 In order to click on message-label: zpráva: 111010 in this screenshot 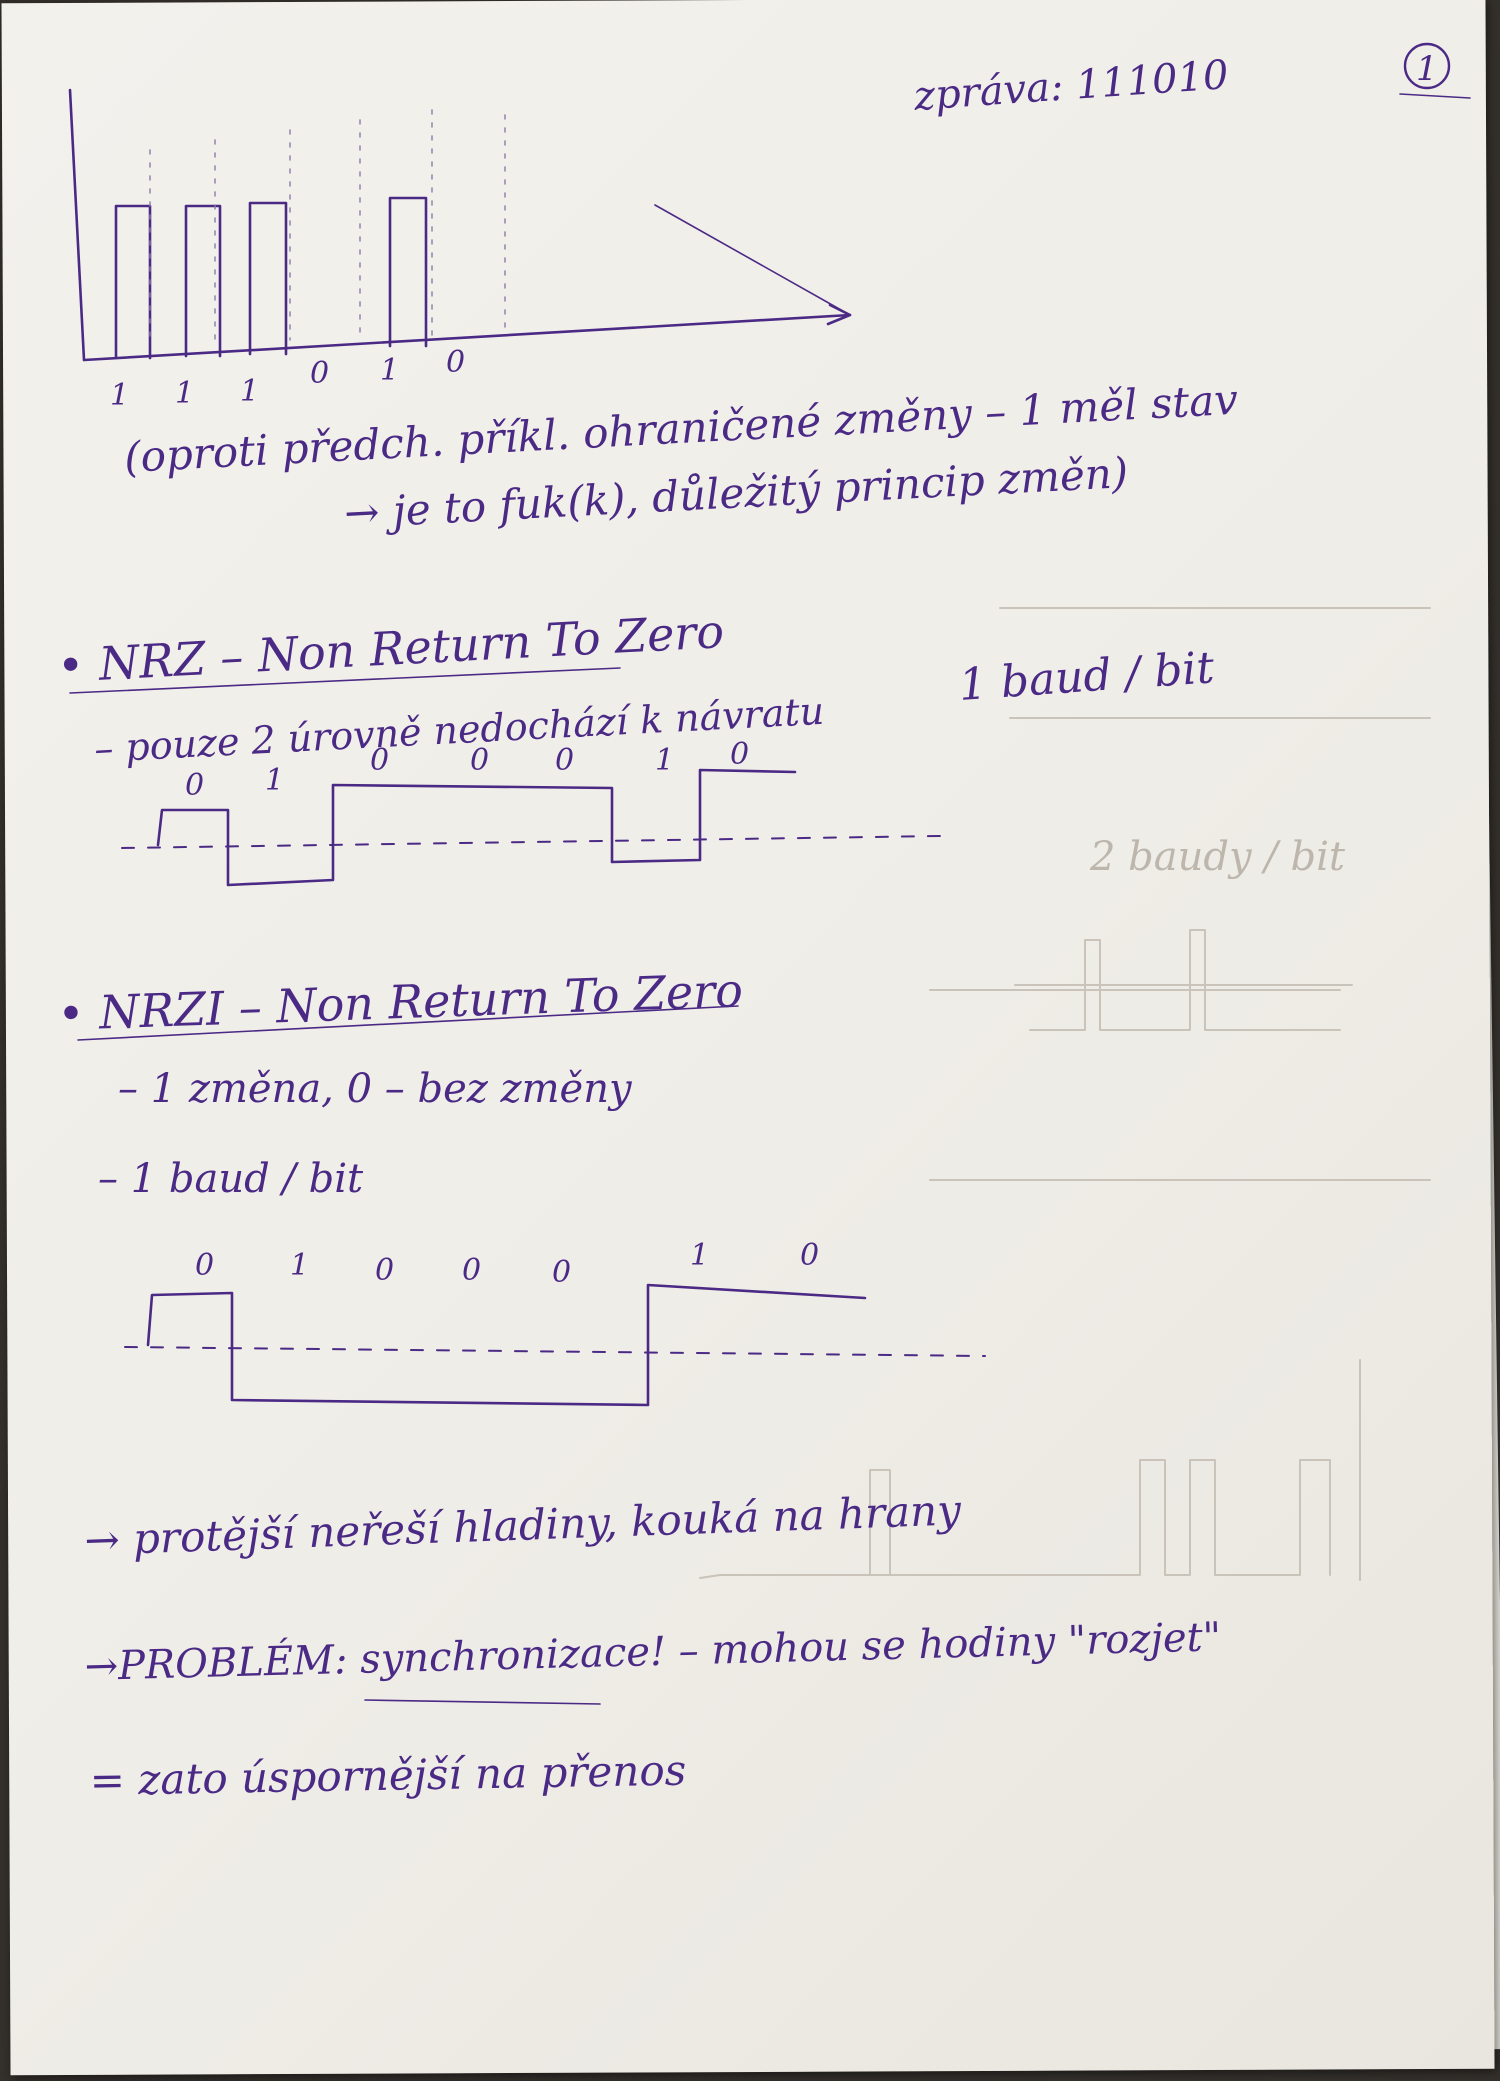, I will do `click(1070, 86)`.